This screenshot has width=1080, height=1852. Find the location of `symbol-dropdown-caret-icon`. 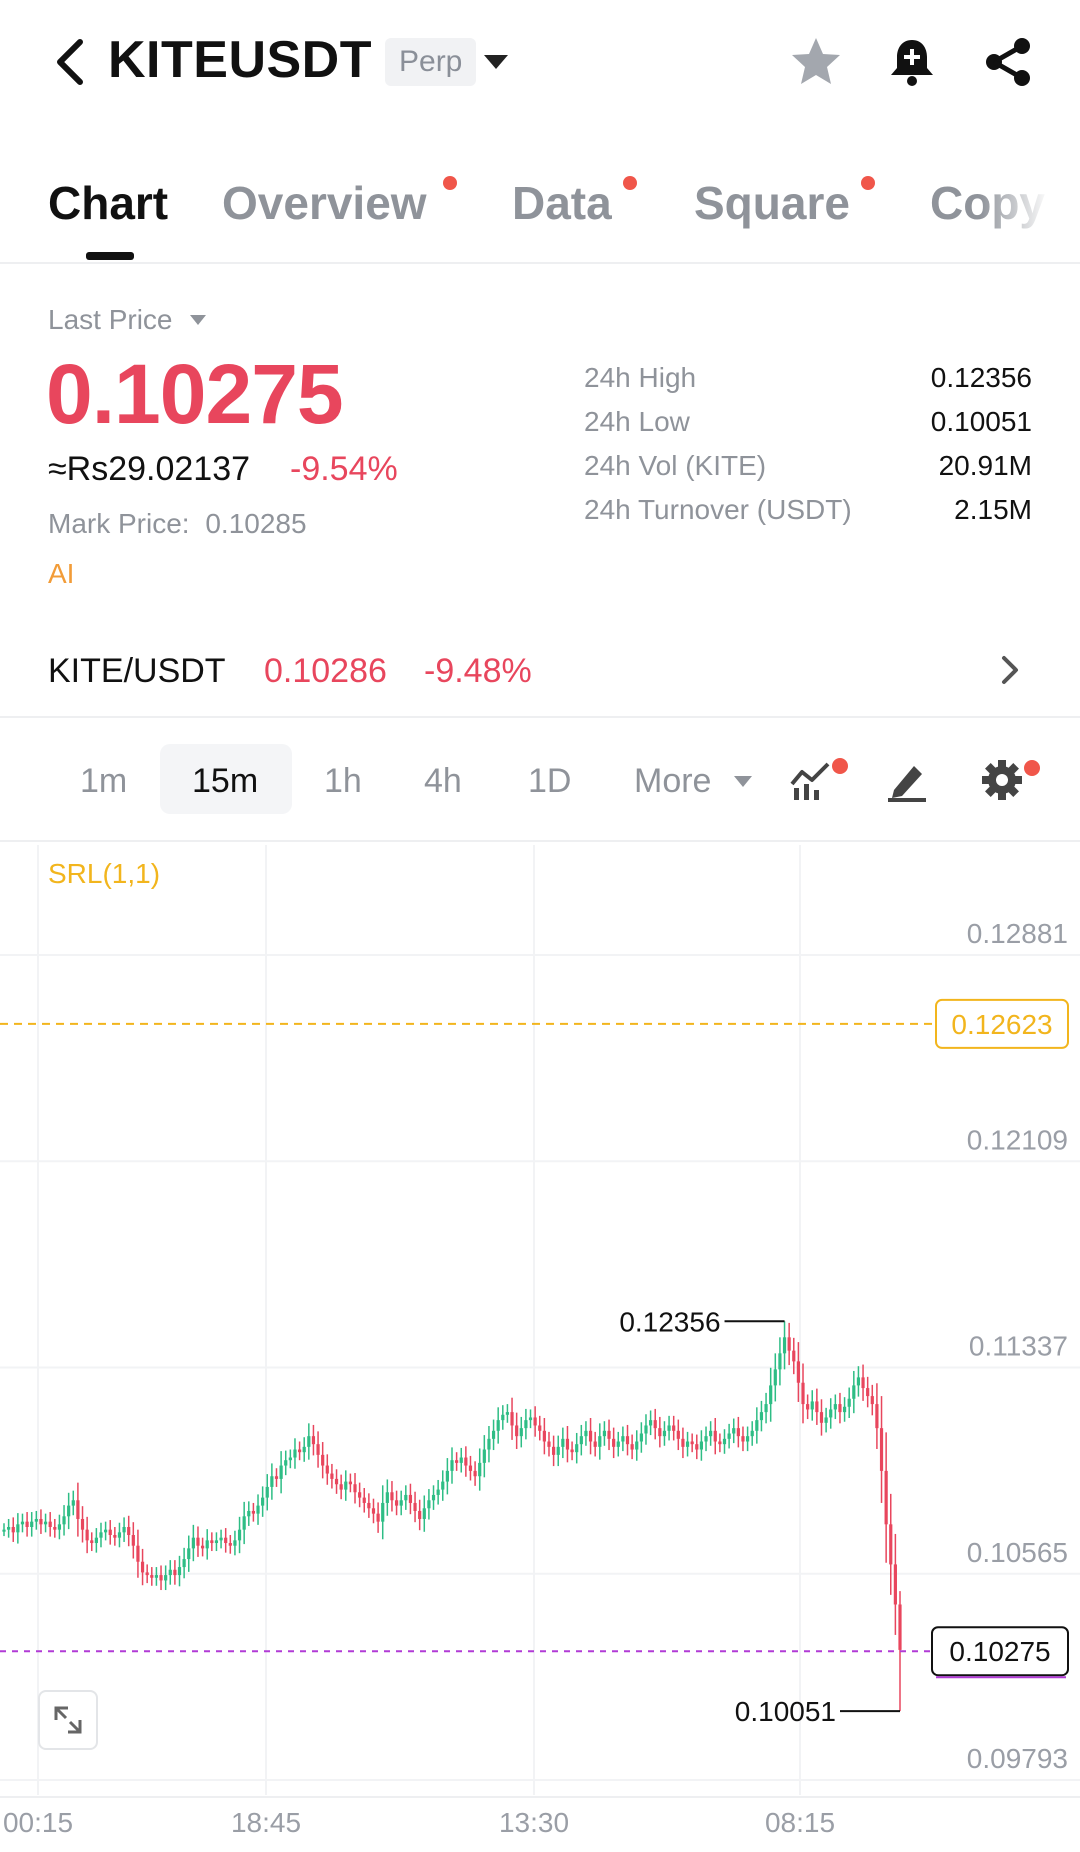

symbol-dropdown-caret-icon is located at coordinates (496, 62).